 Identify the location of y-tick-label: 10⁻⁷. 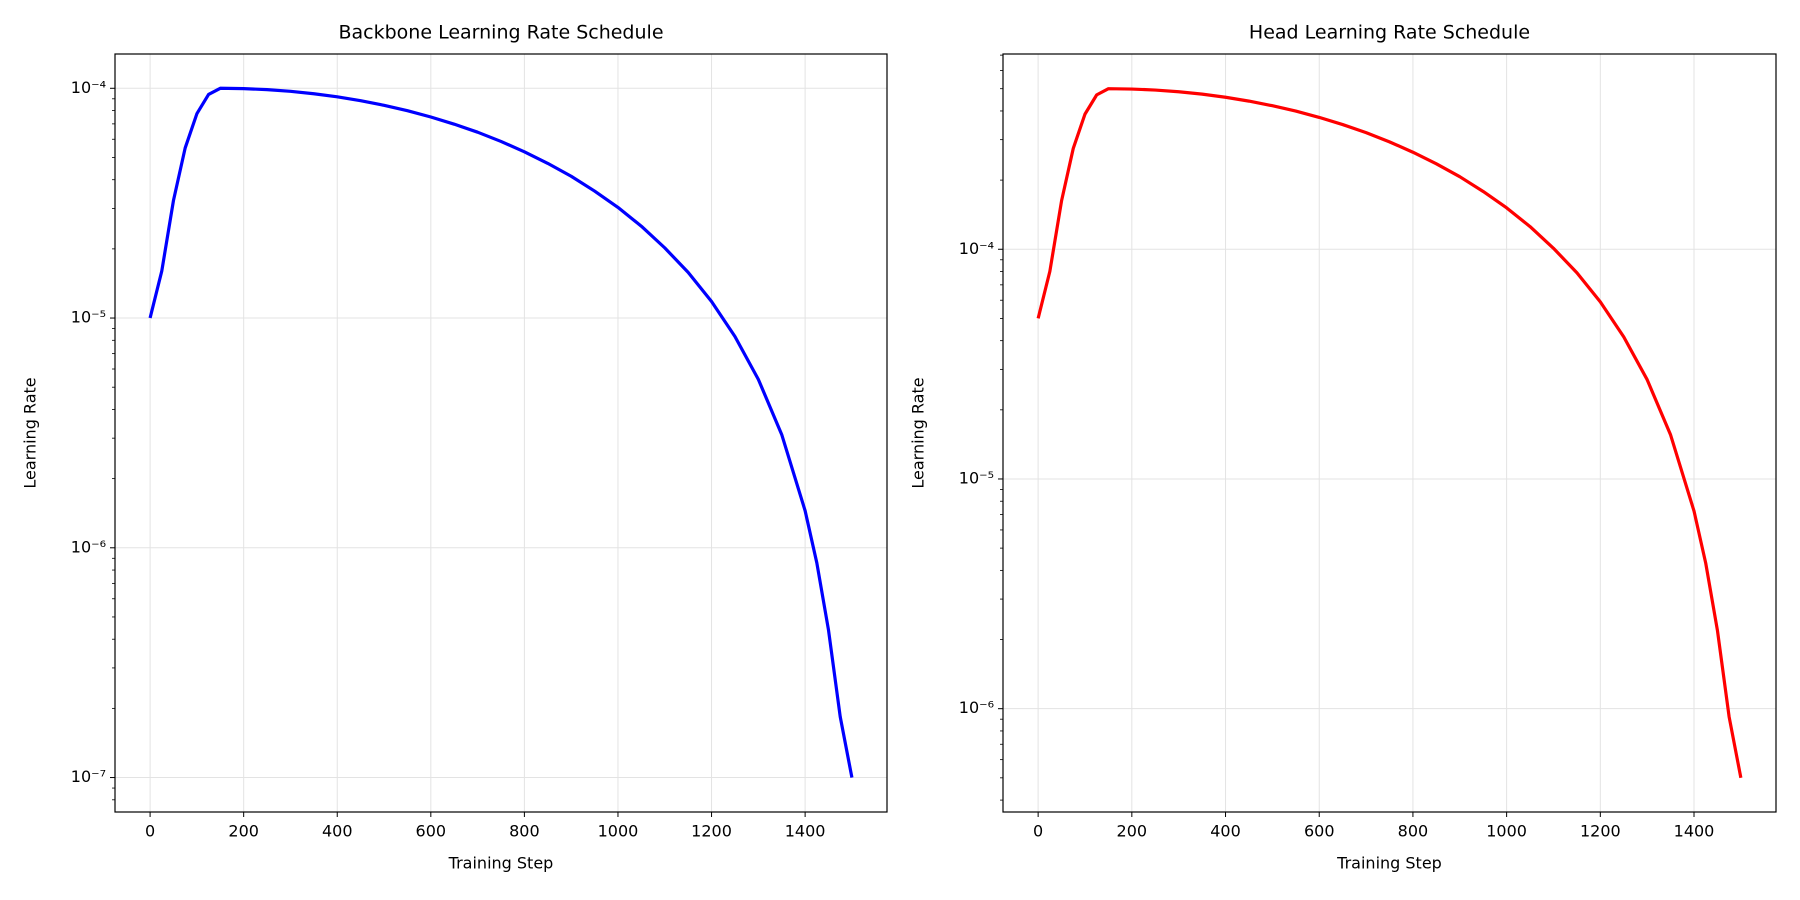
(88, 776).